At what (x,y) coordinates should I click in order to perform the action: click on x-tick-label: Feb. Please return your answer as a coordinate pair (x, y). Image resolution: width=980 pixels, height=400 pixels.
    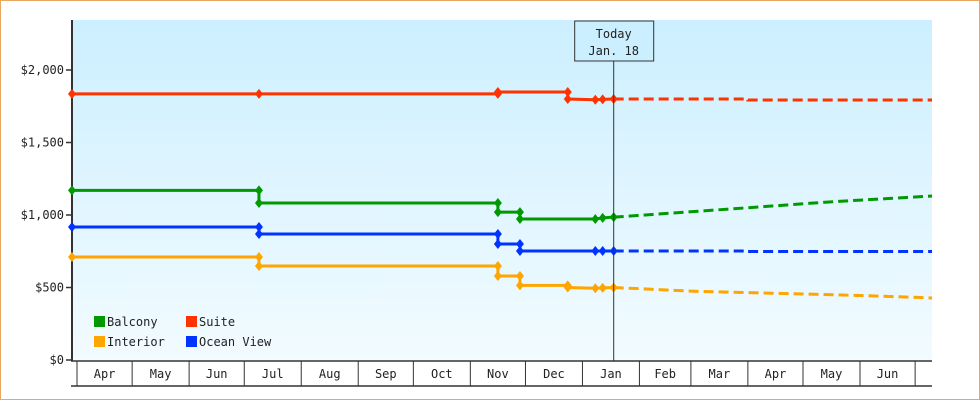
    Looking at the image, I should click on (665, 374).